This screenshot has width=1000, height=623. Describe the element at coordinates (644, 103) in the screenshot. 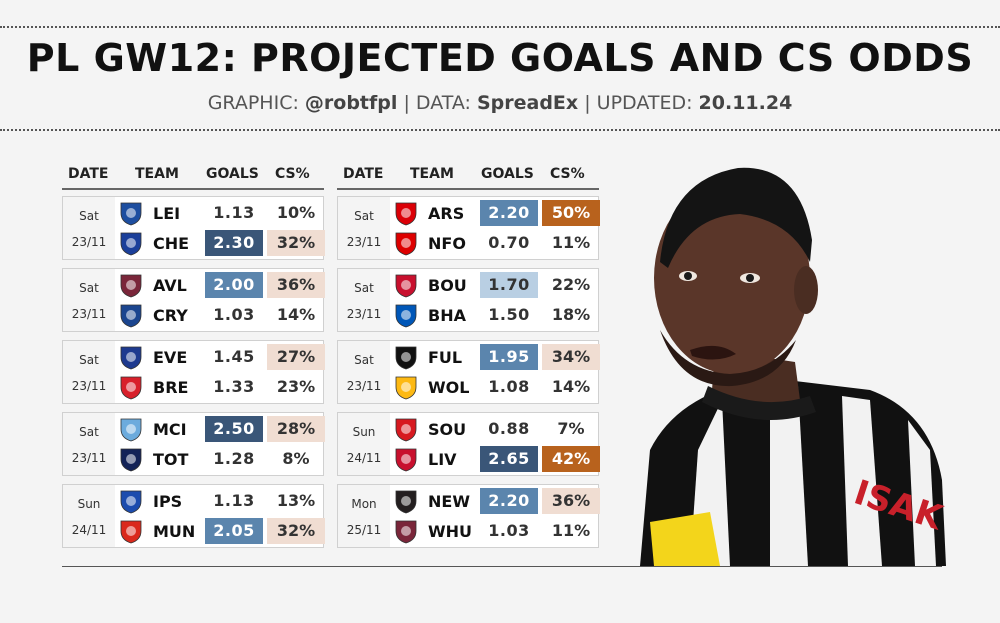

I see `updated-label: UPDATED:` at that location.